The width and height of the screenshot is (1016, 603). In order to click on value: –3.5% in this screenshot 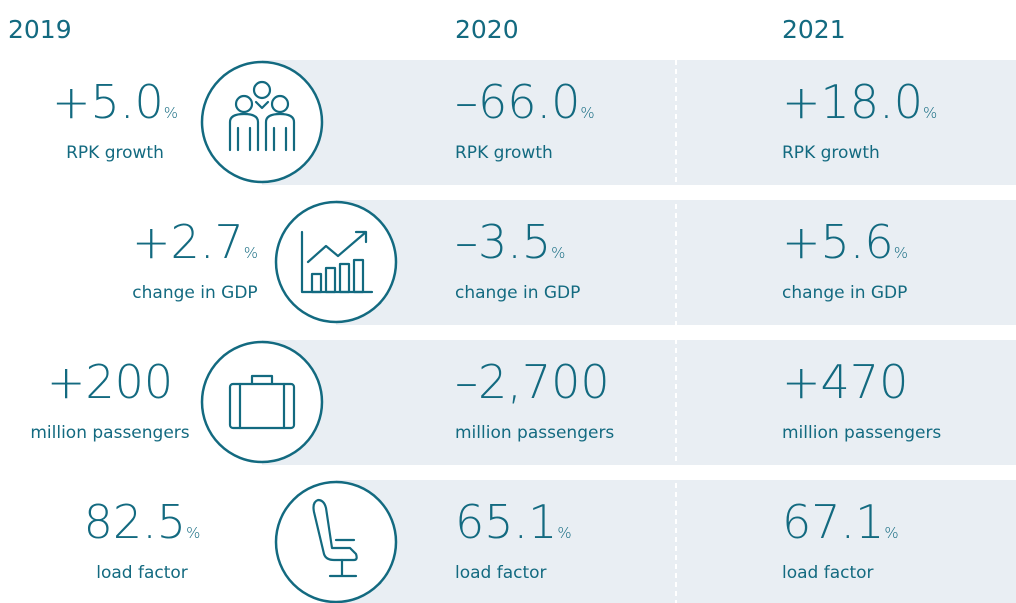, I will do `click(510, 242)`.